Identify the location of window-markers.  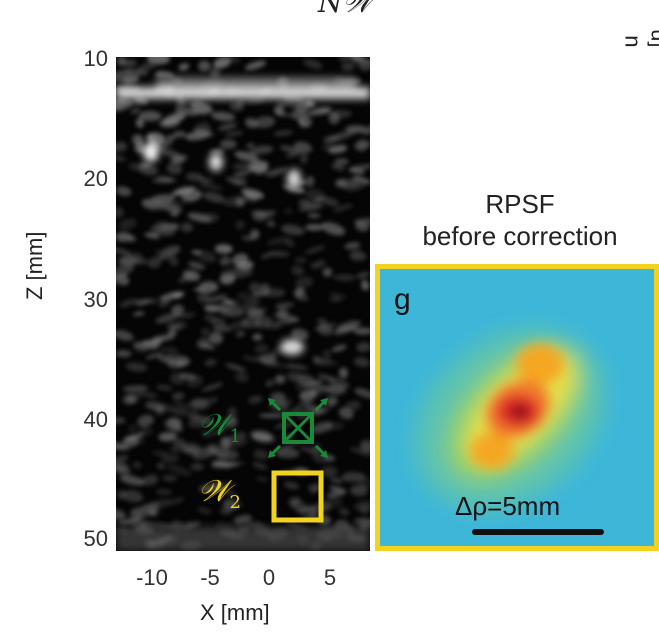
(298, 460).